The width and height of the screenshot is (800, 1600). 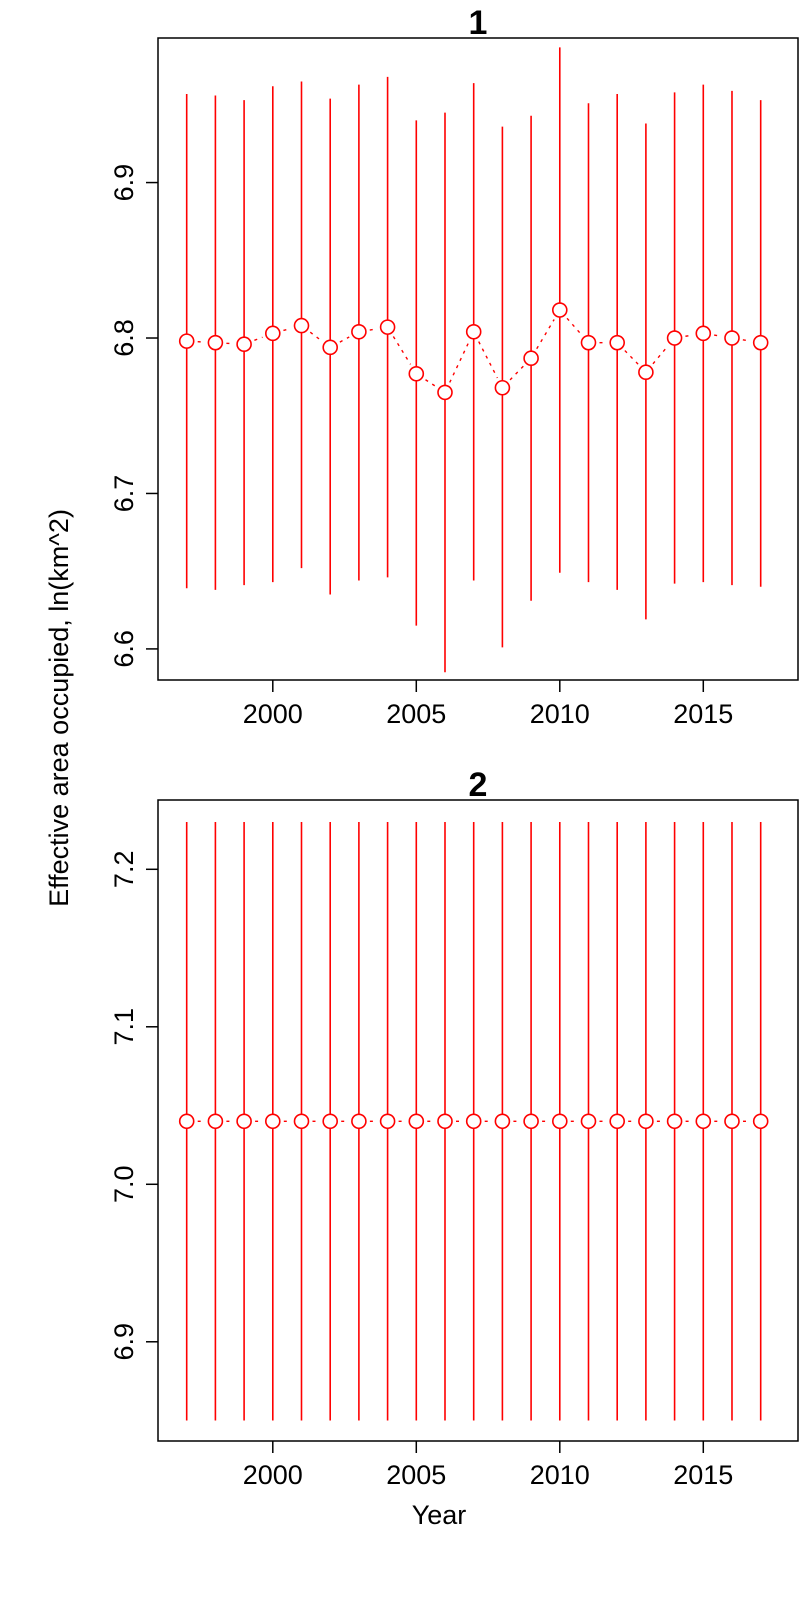 What do you see at coordinates (439, 1515) in the screenshot?
I see `x-axis-title: Year` at bounding box center [439, 1515].